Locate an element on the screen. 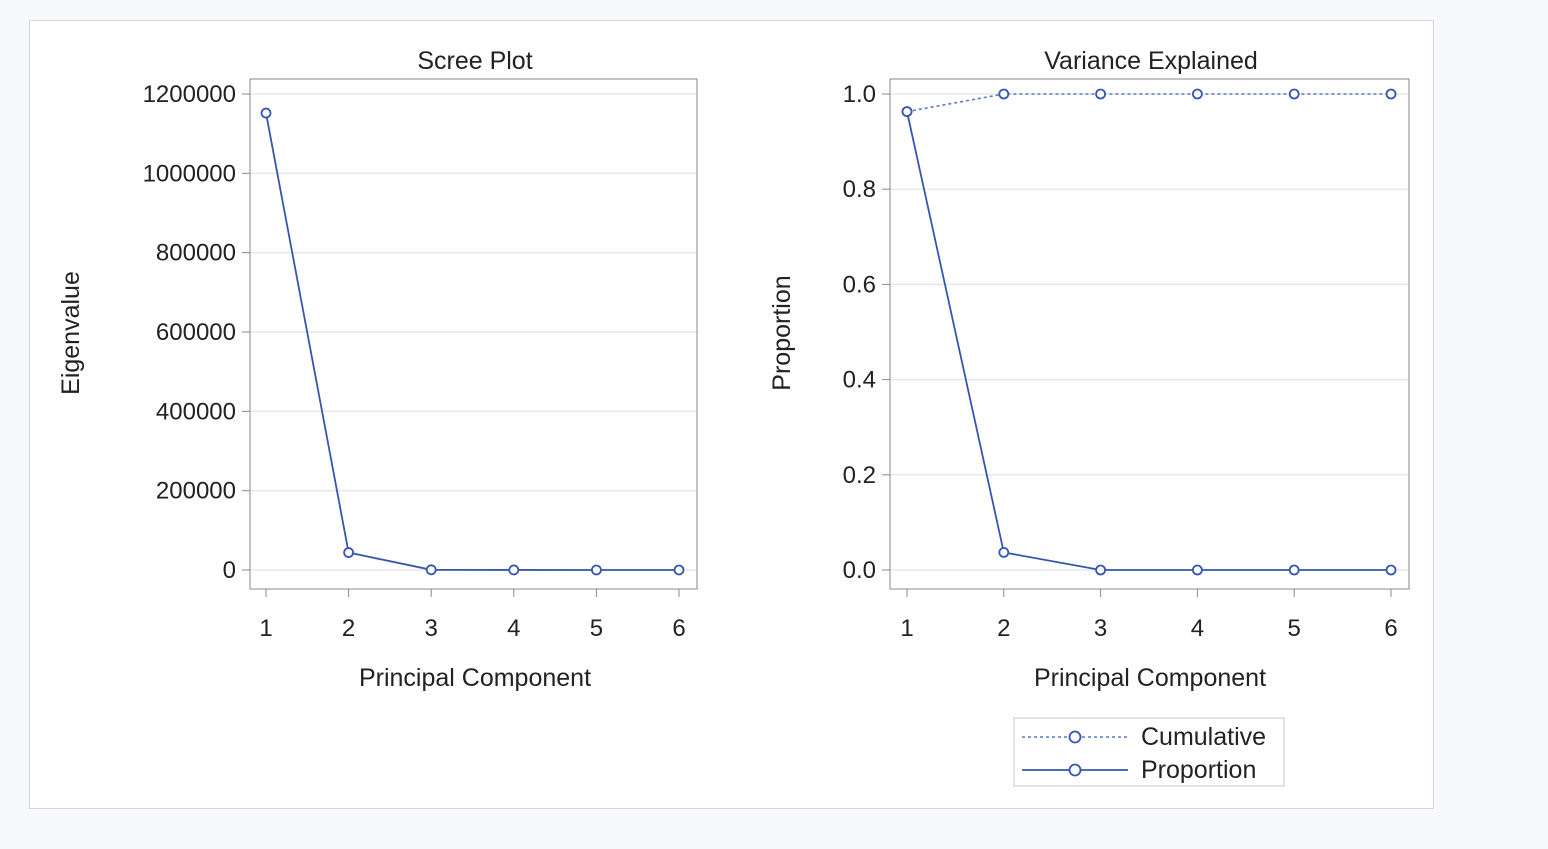  y-tick-label: 200000 is located at coordinates (196, 491).